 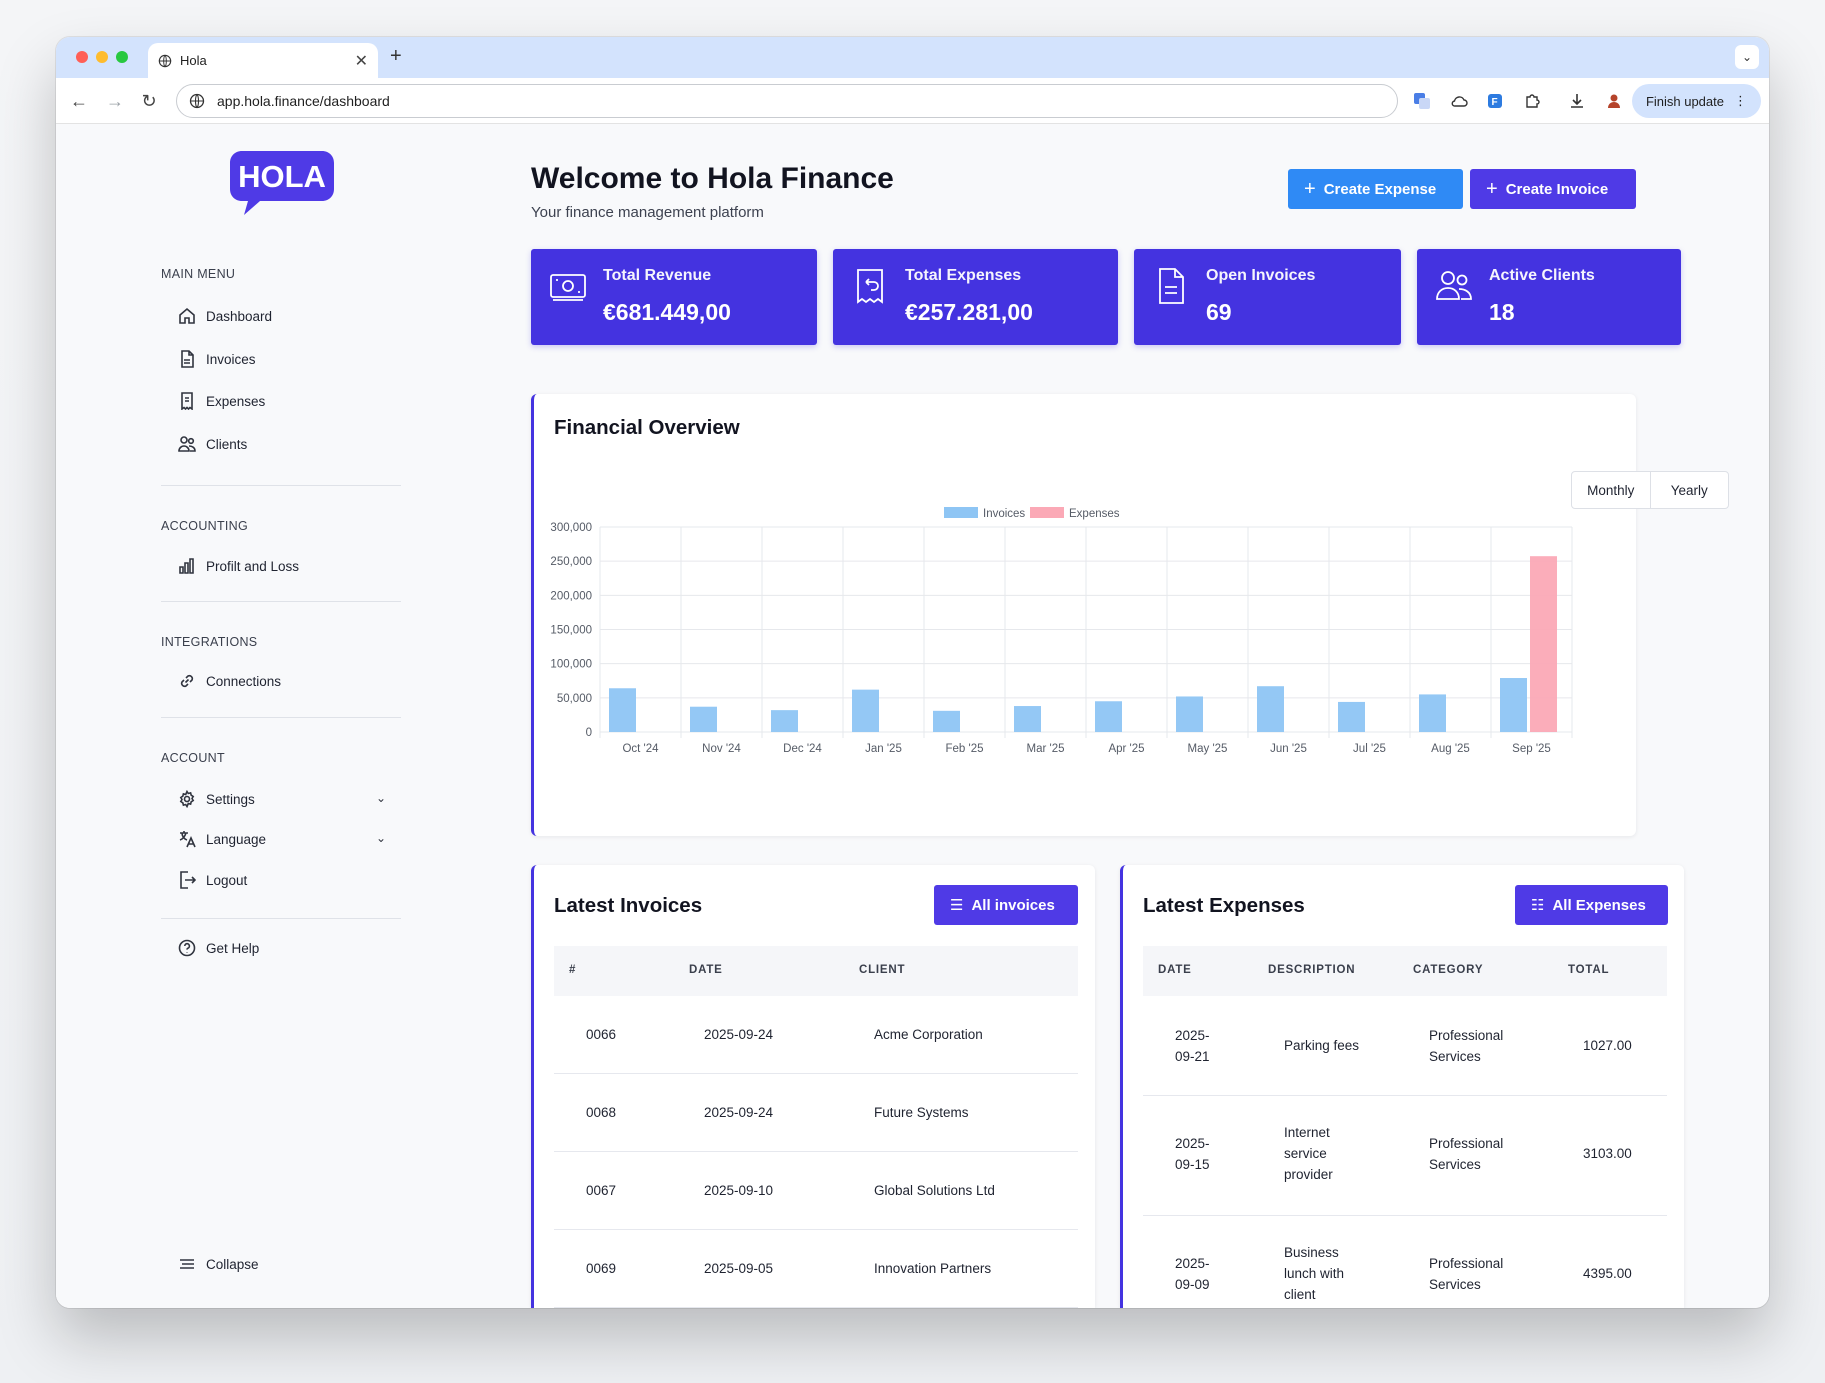 I want to click on collapse-sidebar-button: Collapse, so click(x=218, y=1264).